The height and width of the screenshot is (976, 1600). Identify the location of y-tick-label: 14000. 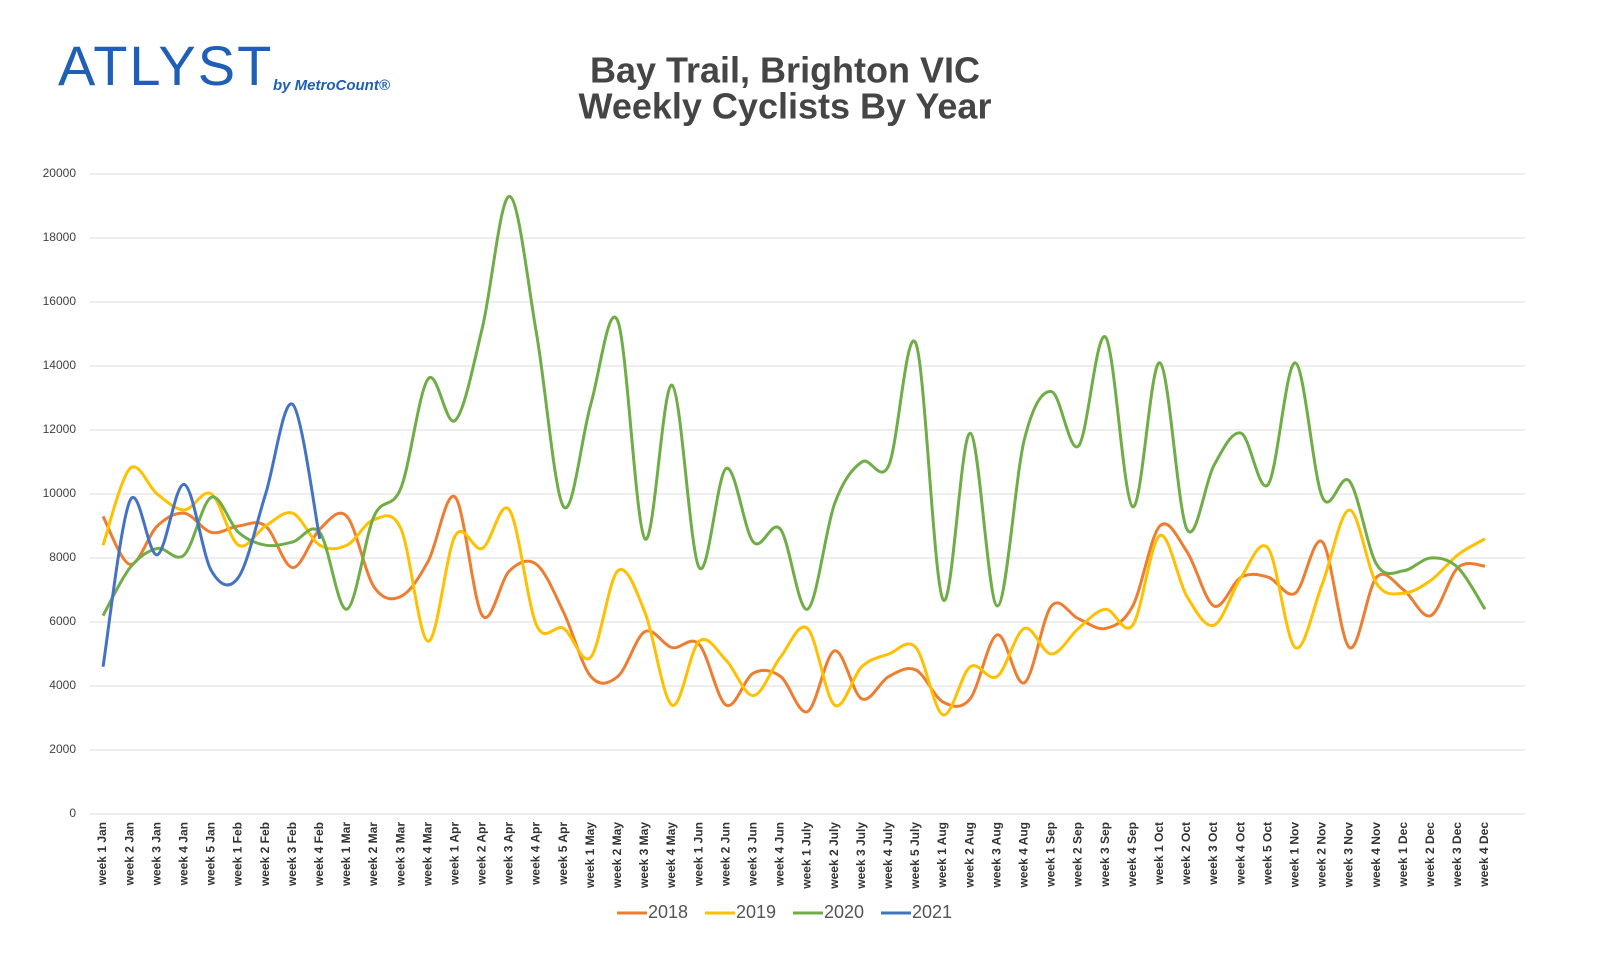
(60, 365).